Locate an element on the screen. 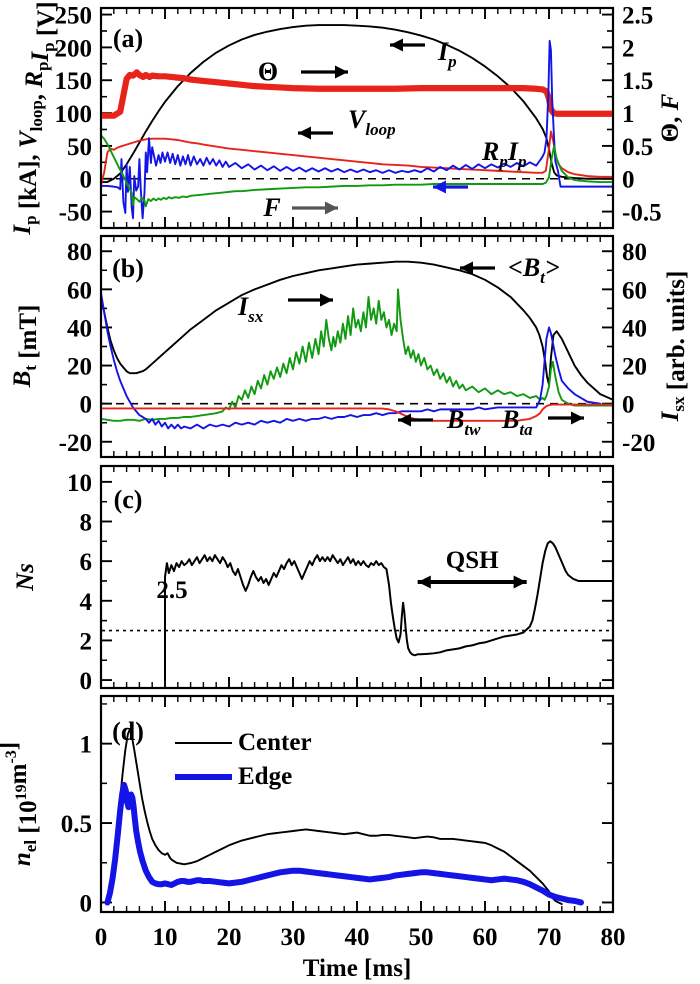 Image resolution: width=700 pixels, height=984 pixels. y-ticks-d is located at coordinates (357, 803).